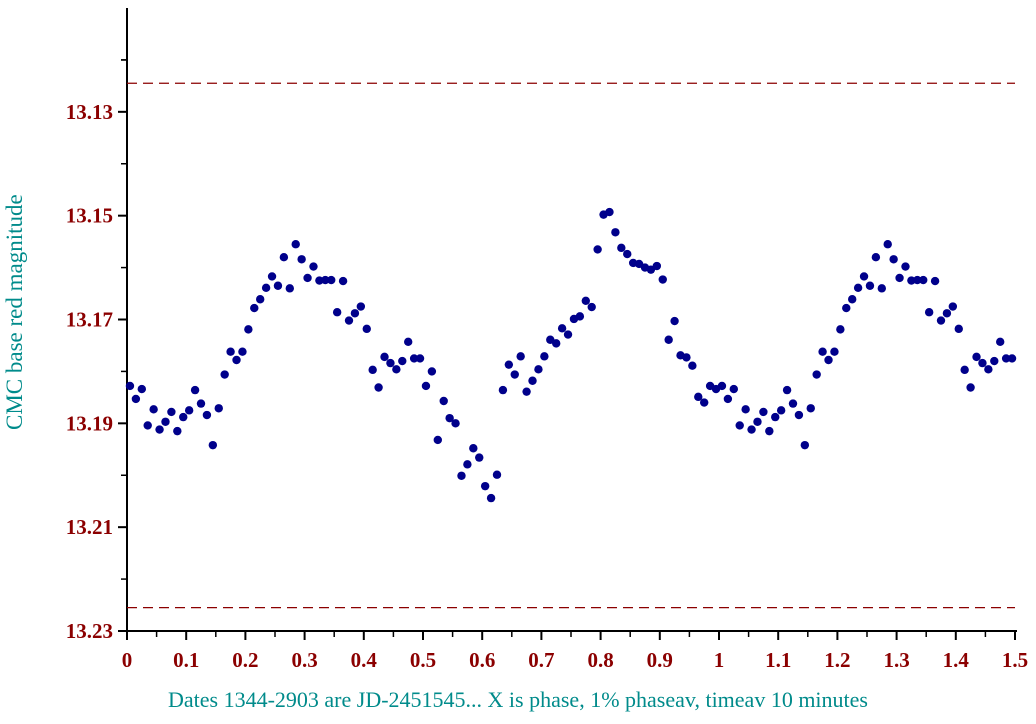 The image size is (1036, 724). What do you see at coordinates (89, 112) in the screenshot?
I see `y-tick-label: 13.13` at bounding box center [89, 112].